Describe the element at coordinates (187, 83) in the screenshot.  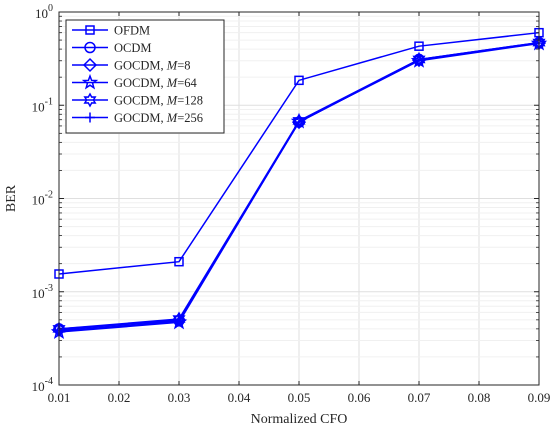
I see `legend-label-suffix: =64` at that location.